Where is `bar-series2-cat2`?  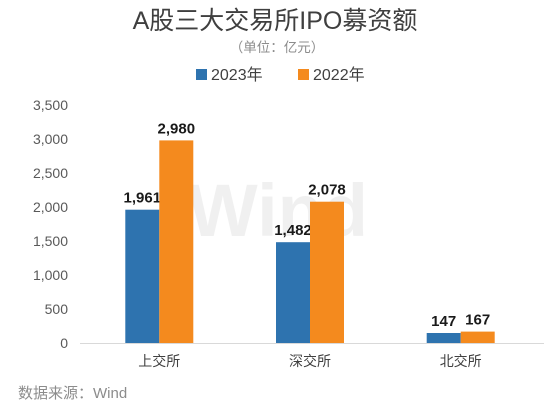 bar-series2-cat2 is located at coordinates (327, 272).